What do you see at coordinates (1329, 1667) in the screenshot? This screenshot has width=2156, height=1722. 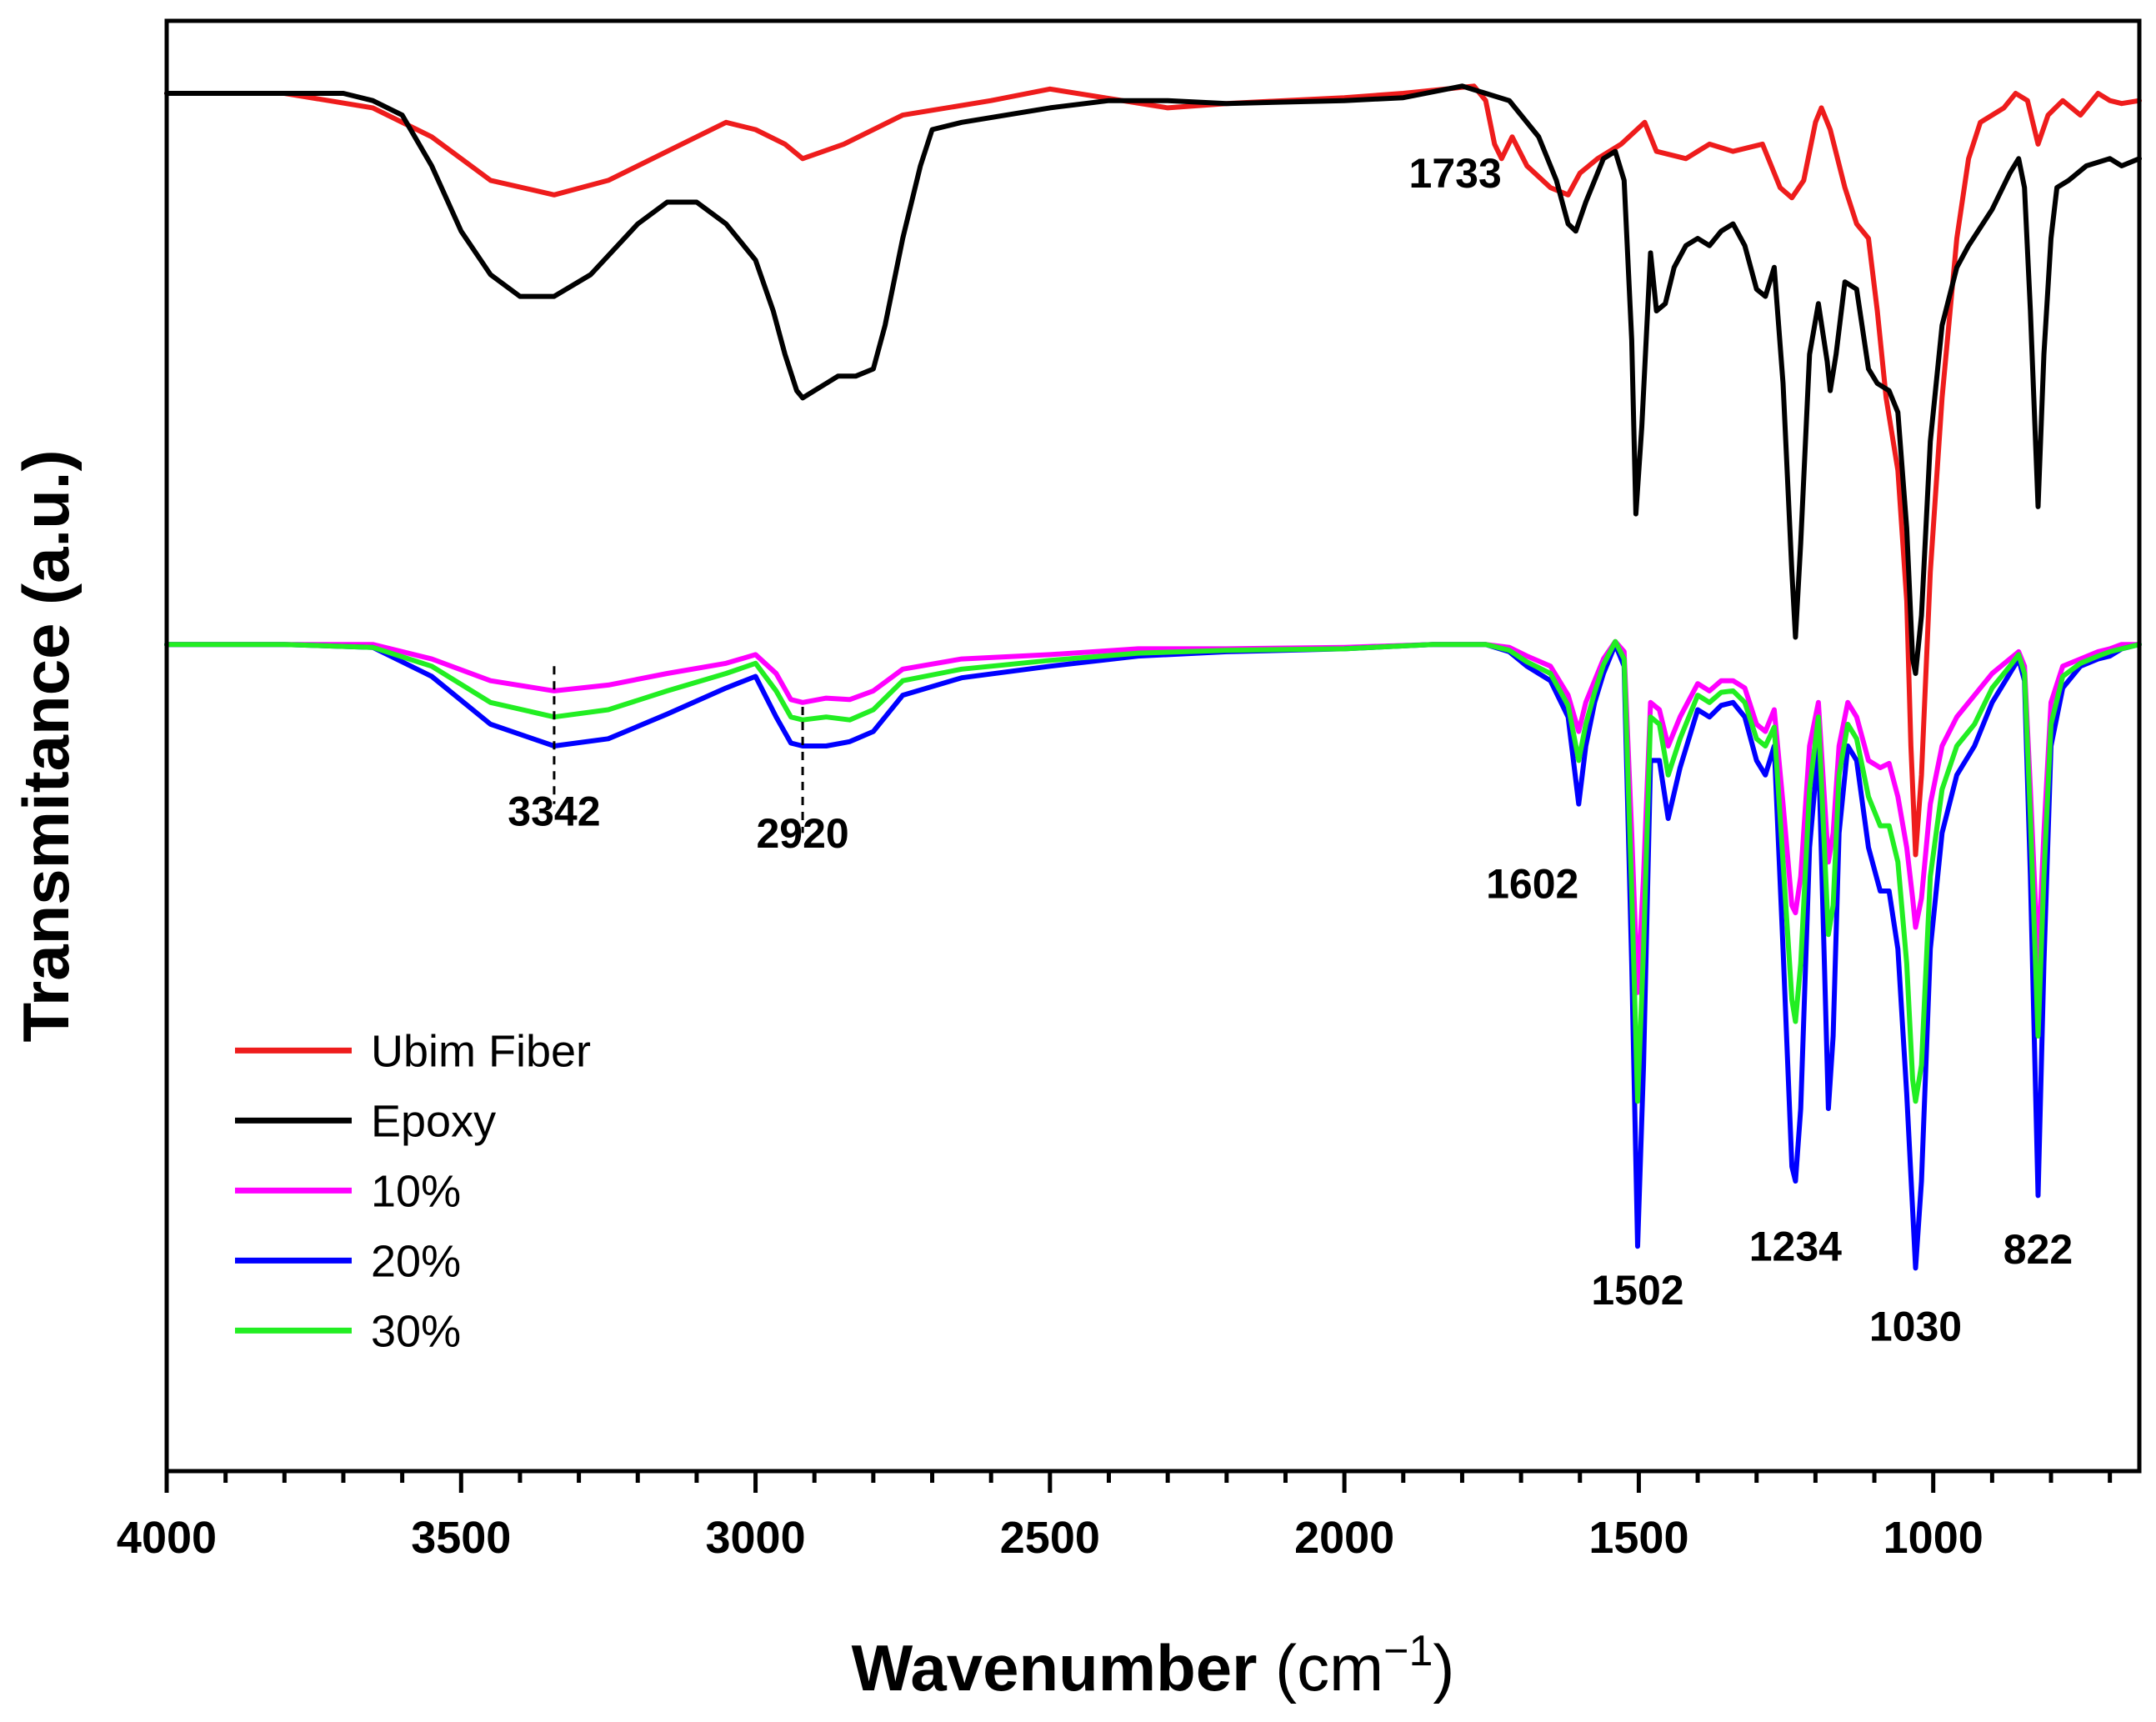 I see `x-axis-title-unit: (cm` at bounding box center [1329, 1667].